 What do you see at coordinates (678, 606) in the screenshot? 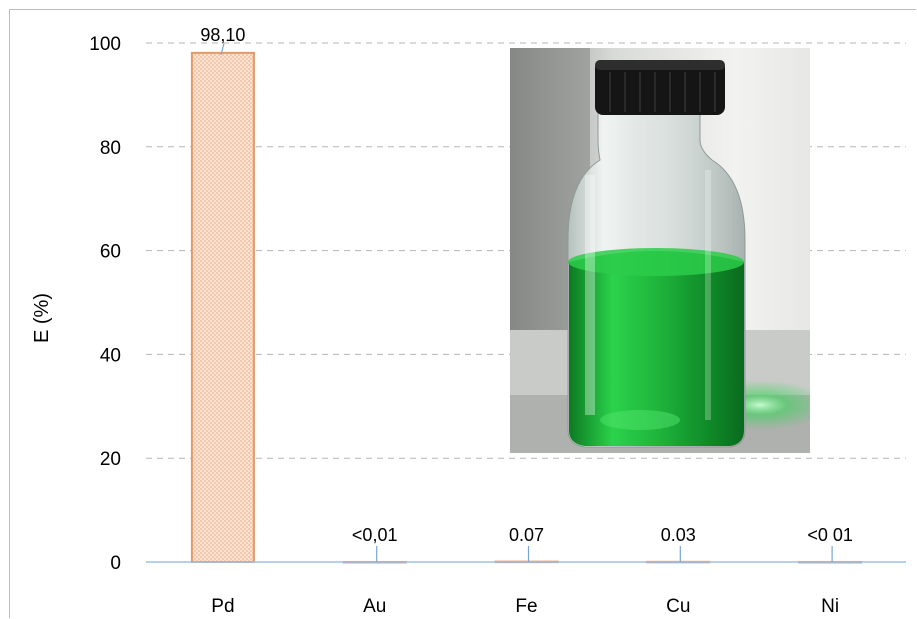
I see `x-tick-label: Cu` at bounding box center [678, 606].